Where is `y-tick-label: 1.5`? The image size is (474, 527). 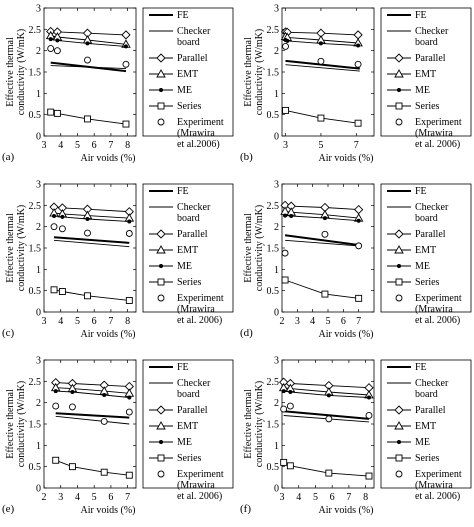
y-tick-label: 1.5 is located at coordinates (273, 73).